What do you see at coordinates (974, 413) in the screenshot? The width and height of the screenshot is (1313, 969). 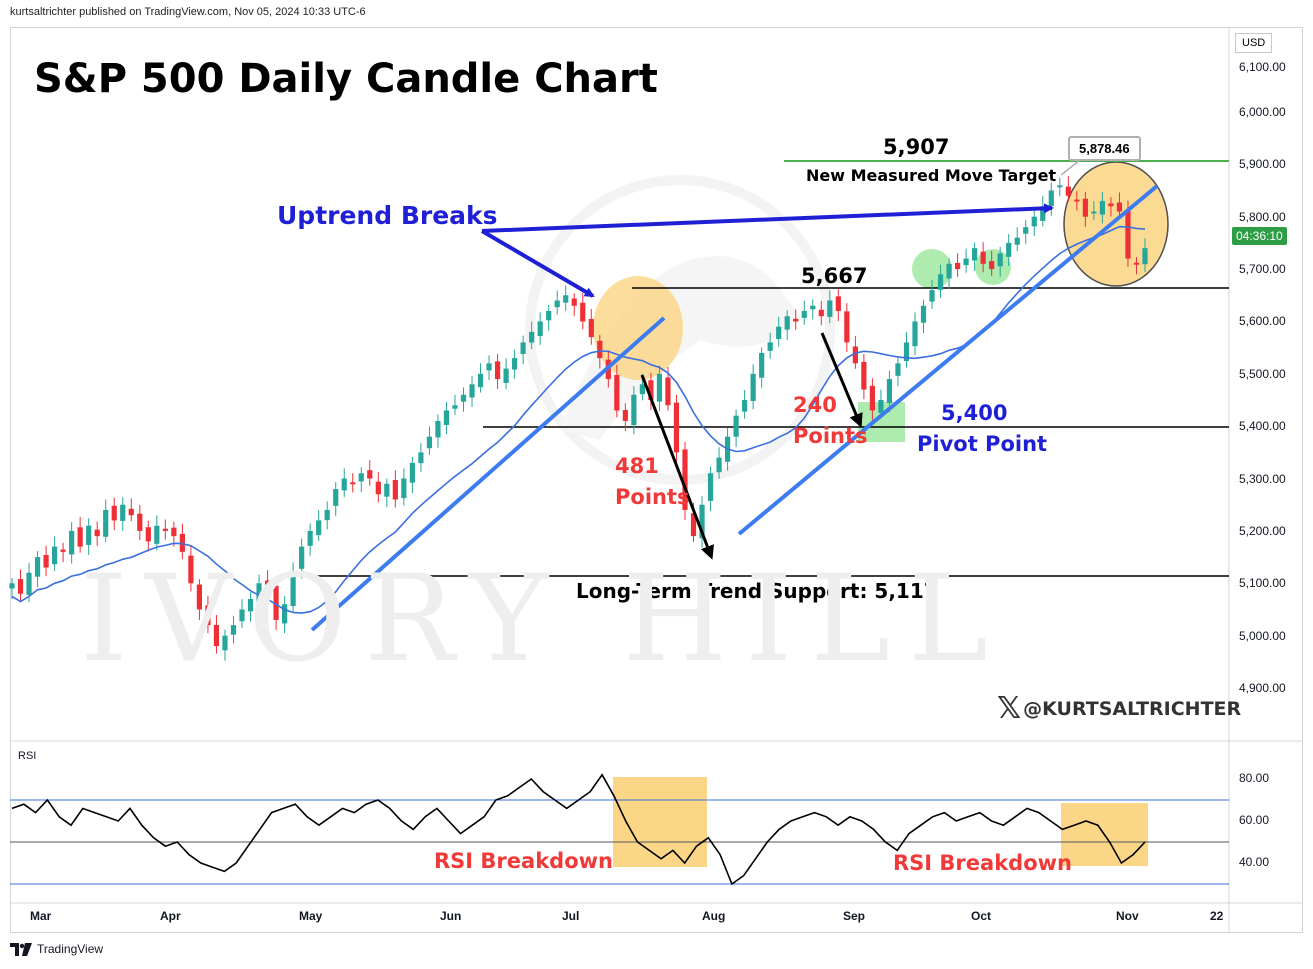 I see `pivot-value-label: 5,400` at bounding box center [974, 413].